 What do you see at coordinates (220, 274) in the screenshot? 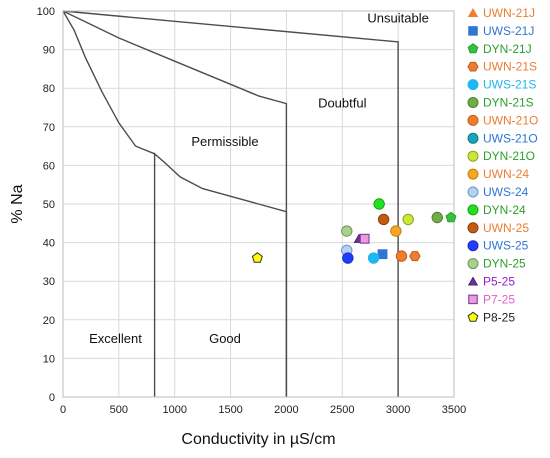
I see `boundary-excellent-good` at bounding box center [220, 274].